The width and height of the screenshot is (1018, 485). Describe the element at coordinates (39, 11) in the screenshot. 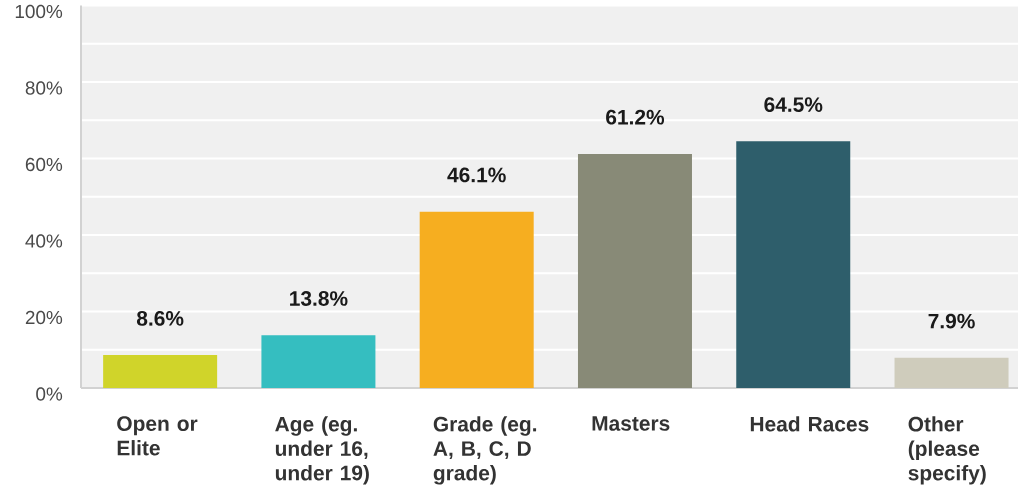

I see `y-tick-label: 100%` at that location.